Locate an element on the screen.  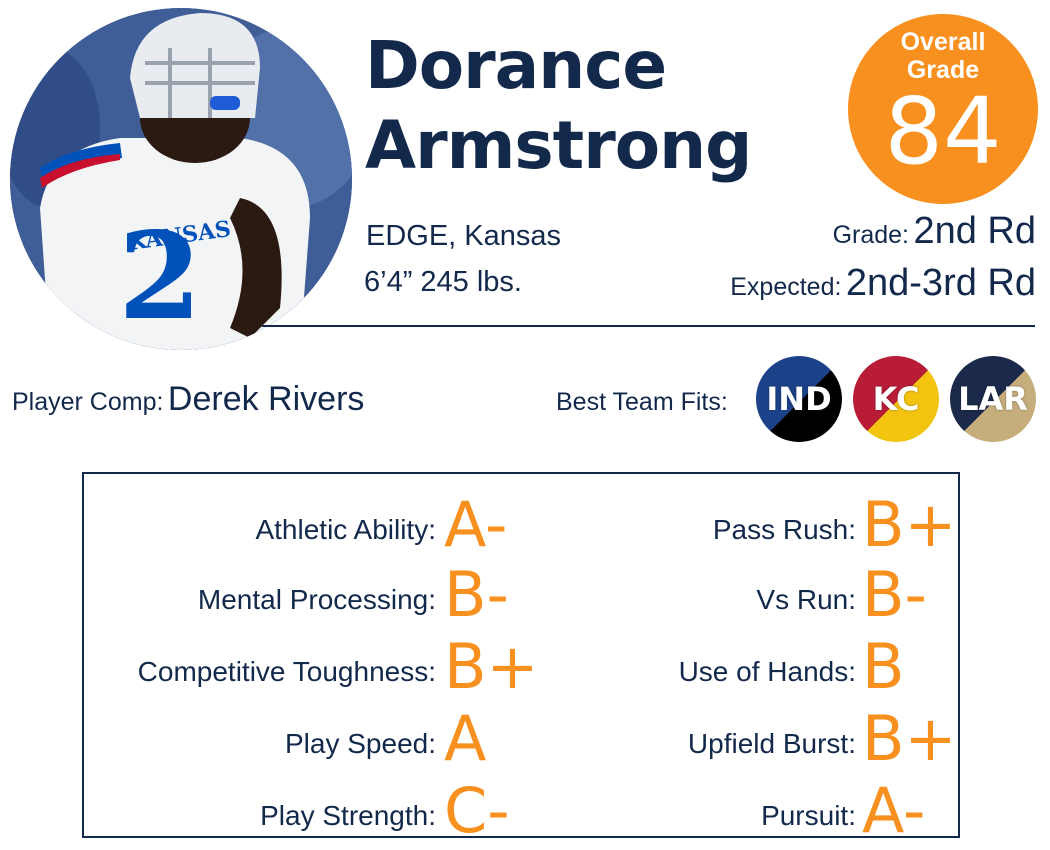
expected-round-value: 2nd-3rd Rd is located at coordinates (940, 283).